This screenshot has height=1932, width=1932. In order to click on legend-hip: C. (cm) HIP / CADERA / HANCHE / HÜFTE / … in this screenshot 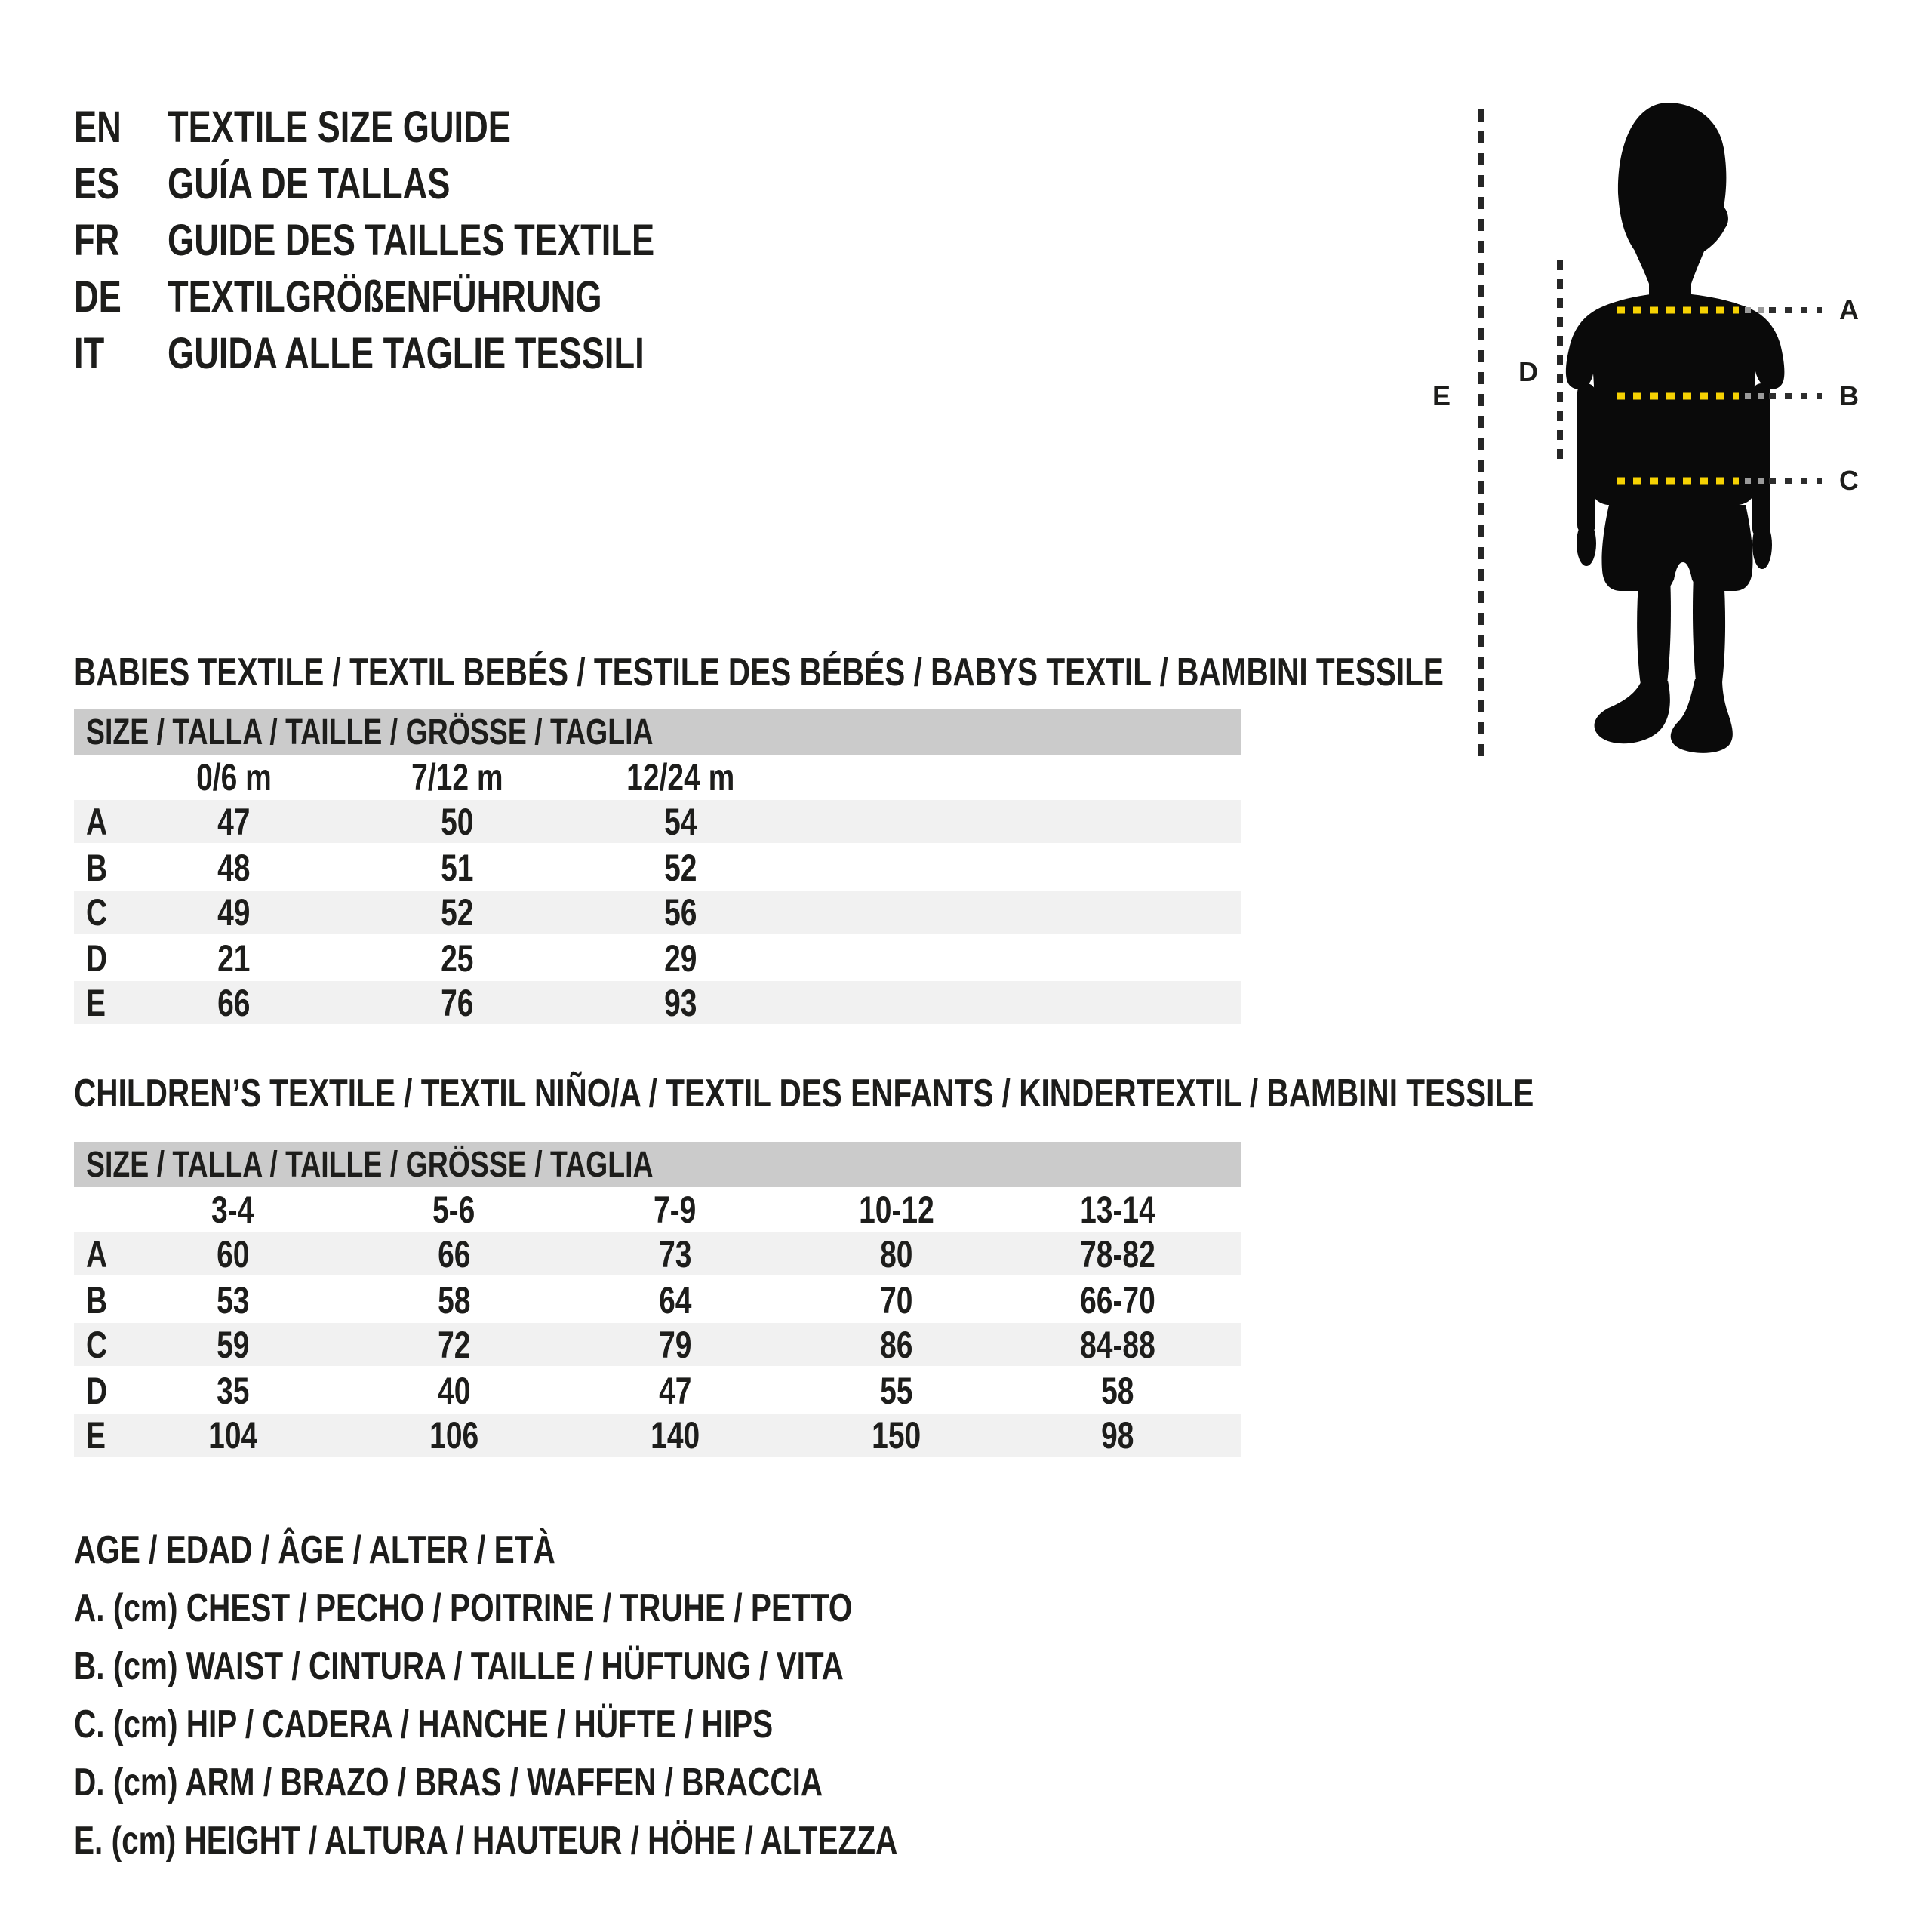, I will do `click(424, 1724)`.